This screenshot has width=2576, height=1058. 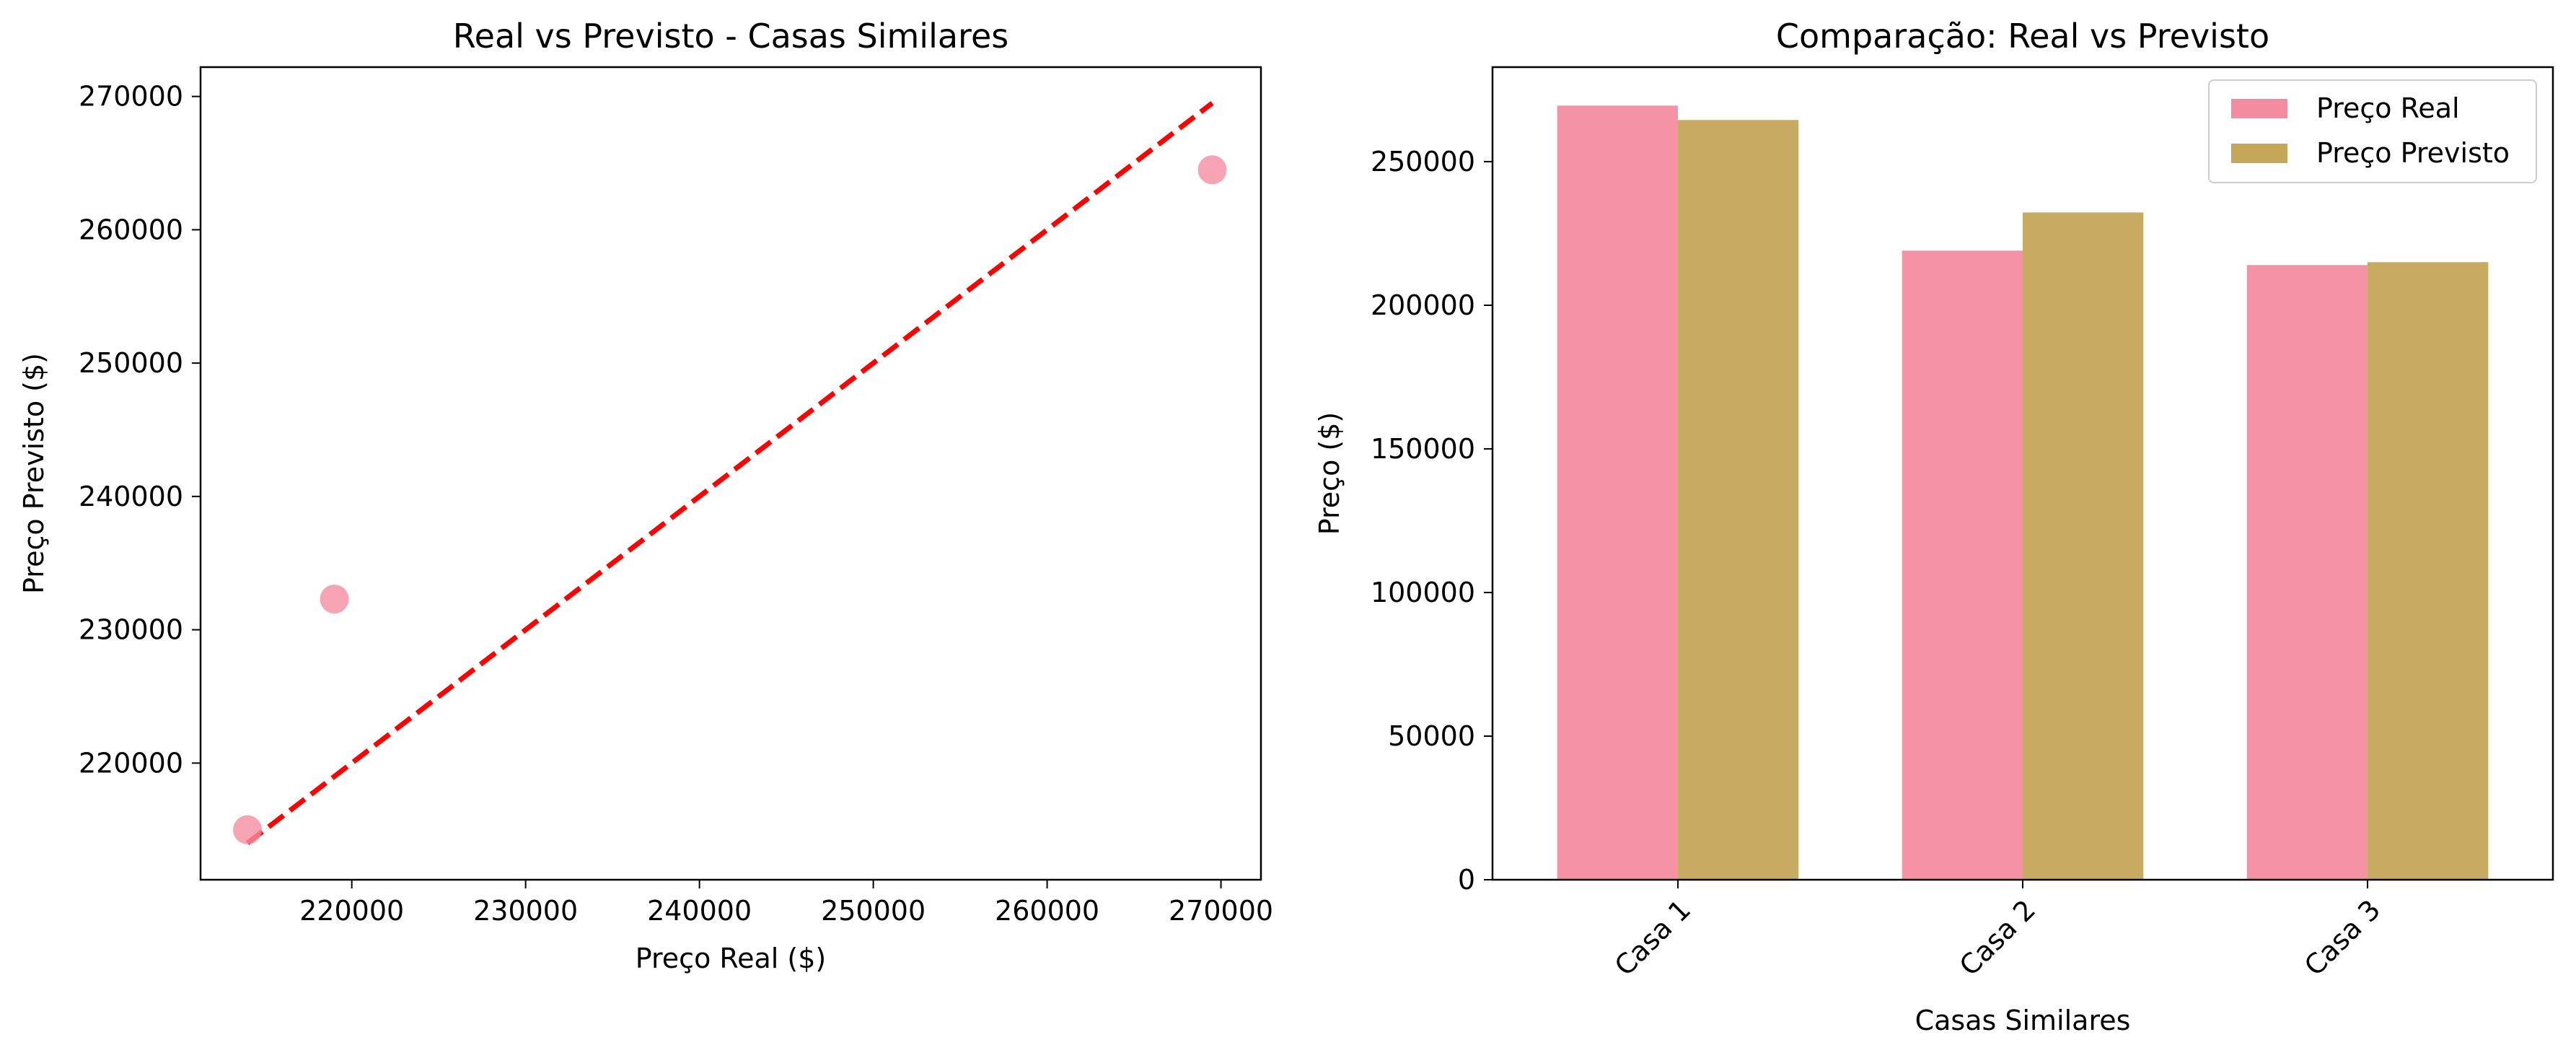 What do you see at coordinates (1423, 305) in the screenshot?
I see `y-tick-label: 200000` at bounding box center [1423, 305].